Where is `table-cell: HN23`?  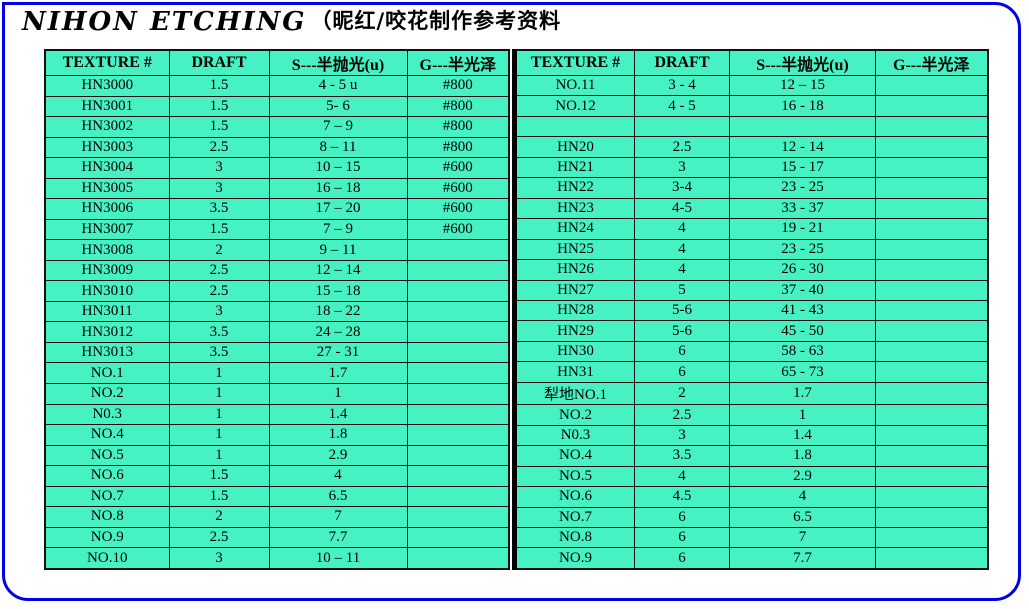
table-cell: HN23 is located at coordinates (574, 208).